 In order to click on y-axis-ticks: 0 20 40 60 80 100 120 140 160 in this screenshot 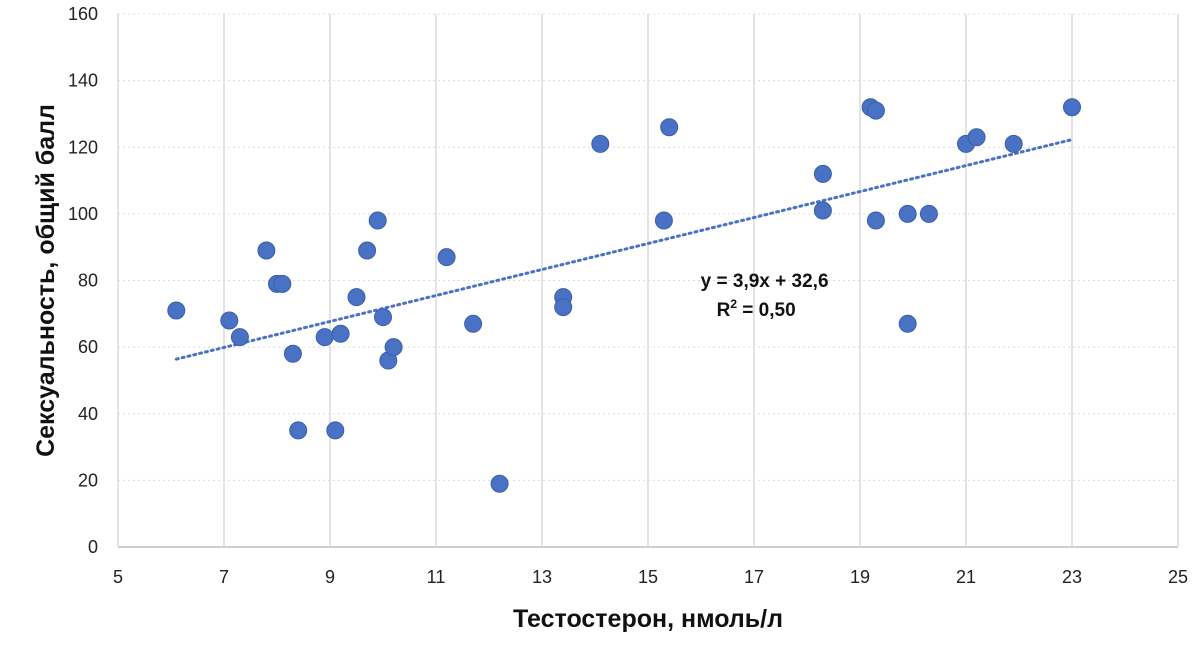, I will do `click(83, 280)`.